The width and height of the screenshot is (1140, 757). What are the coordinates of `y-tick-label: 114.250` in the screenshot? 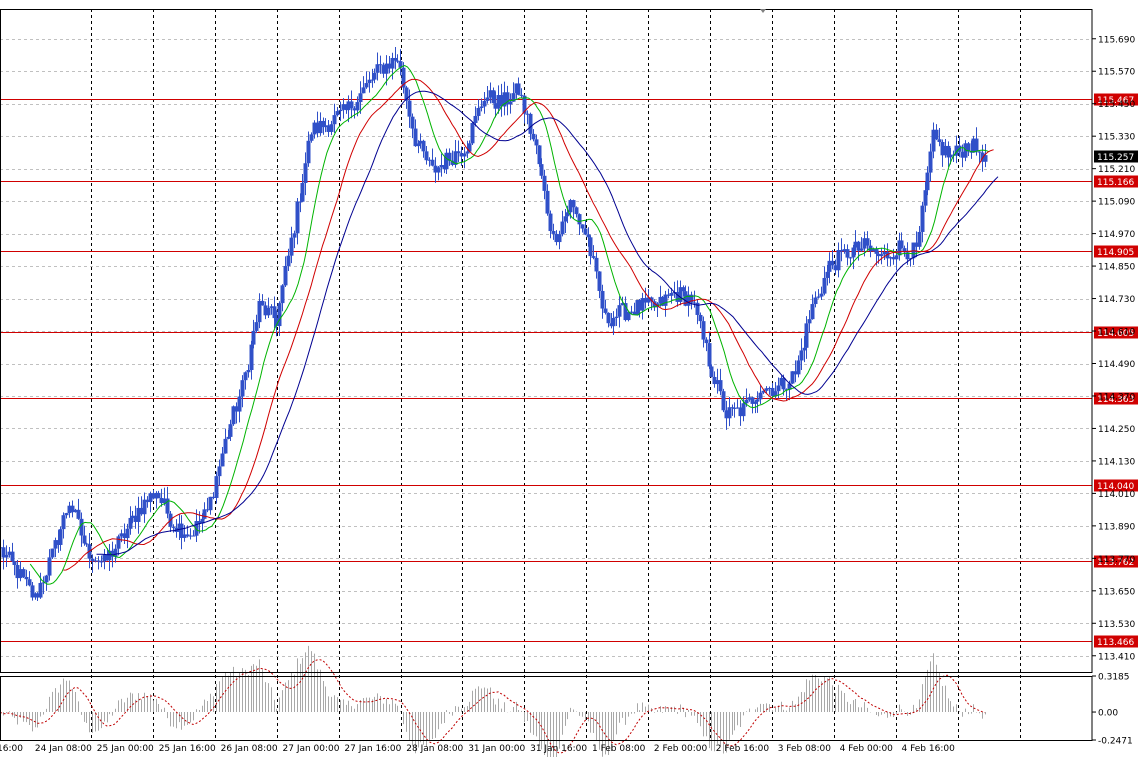 It's located at (1116, 430).